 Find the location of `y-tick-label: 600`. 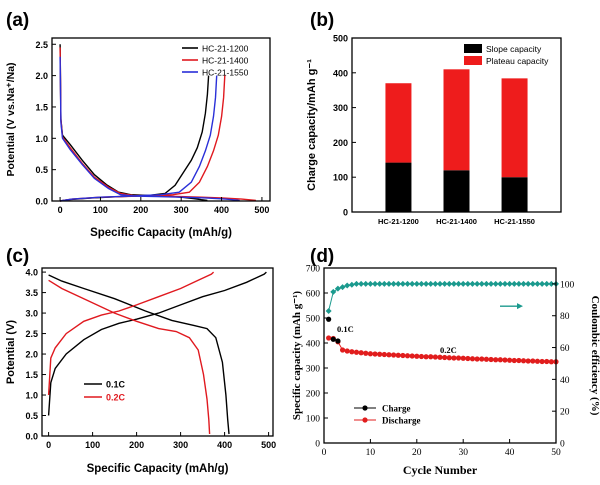

y-tick-label: 600 is located at coordinates (313, 295).